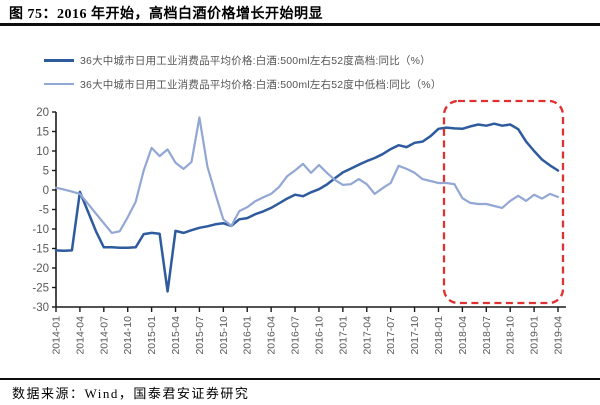  Describe the element at coordinates (415, 335) in the screenshot. I see `x-tick-label: 2017-10` at that location.